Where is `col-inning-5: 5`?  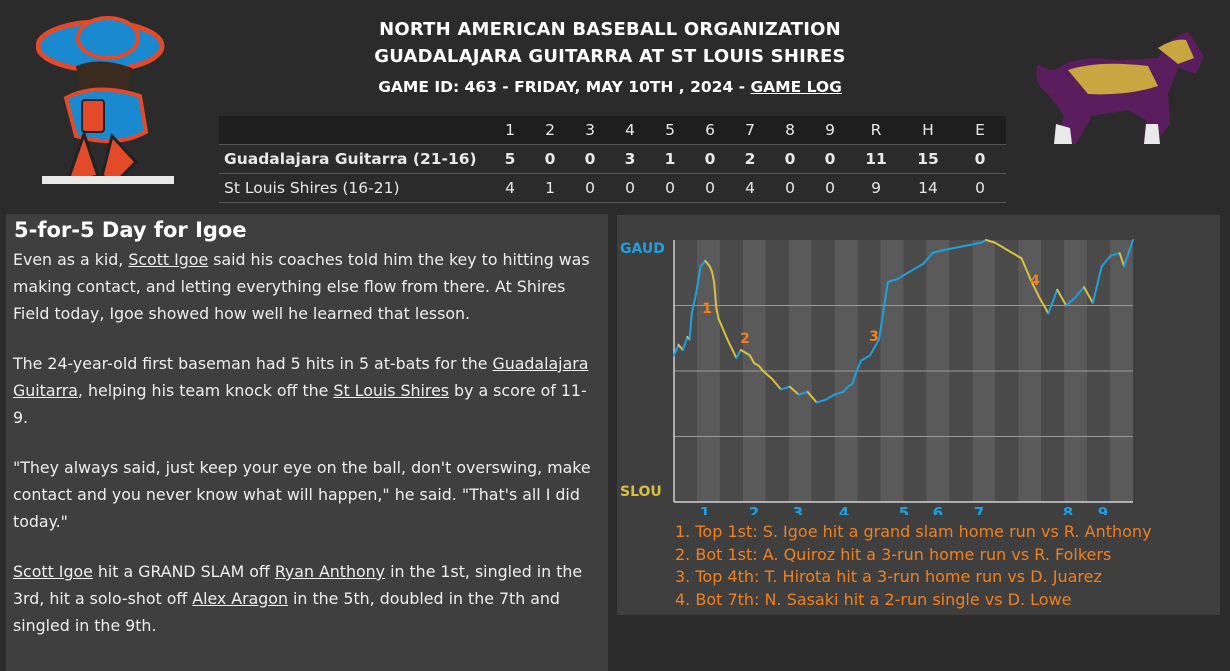 col-inning-5: 5 is located at coordinates (670, 130).